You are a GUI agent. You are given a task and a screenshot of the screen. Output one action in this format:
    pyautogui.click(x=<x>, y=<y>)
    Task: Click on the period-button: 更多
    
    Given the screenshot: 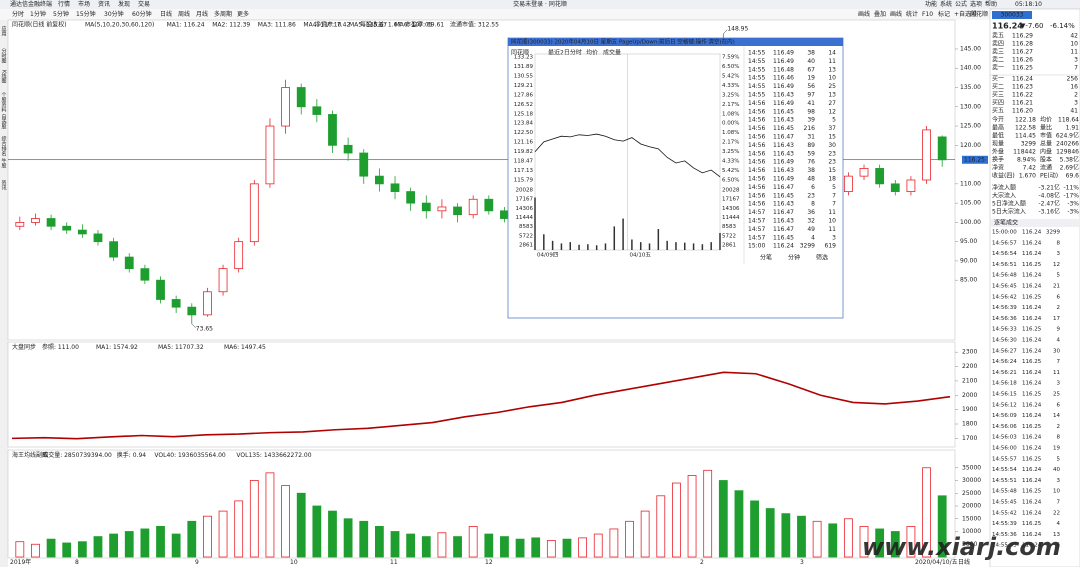 What is the action you would take?
    pyautogui.click(x=243, y=14)
    